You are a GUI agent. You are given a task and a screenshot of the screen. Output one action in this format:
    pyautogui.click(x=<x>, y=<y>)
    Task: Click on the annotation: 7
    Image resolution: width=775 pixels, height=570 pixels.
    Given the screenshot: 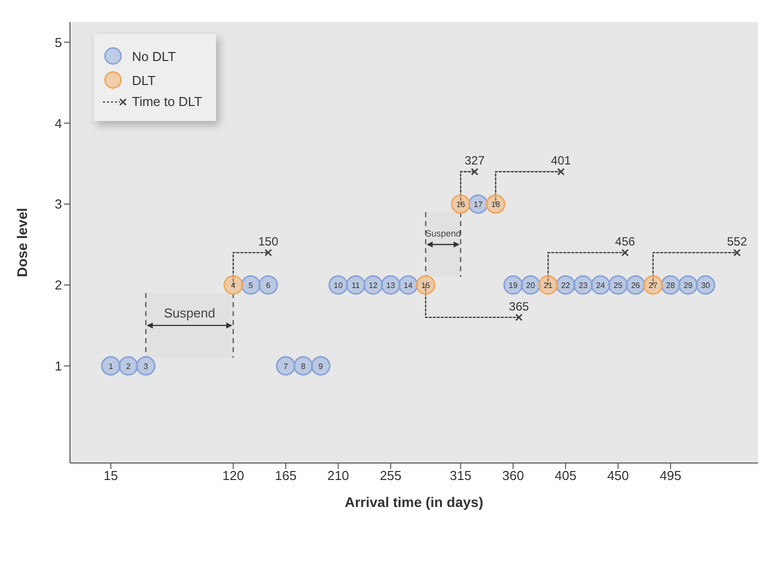 What is the action you would take?
    pyautogui.click(x=286, y=366)
    